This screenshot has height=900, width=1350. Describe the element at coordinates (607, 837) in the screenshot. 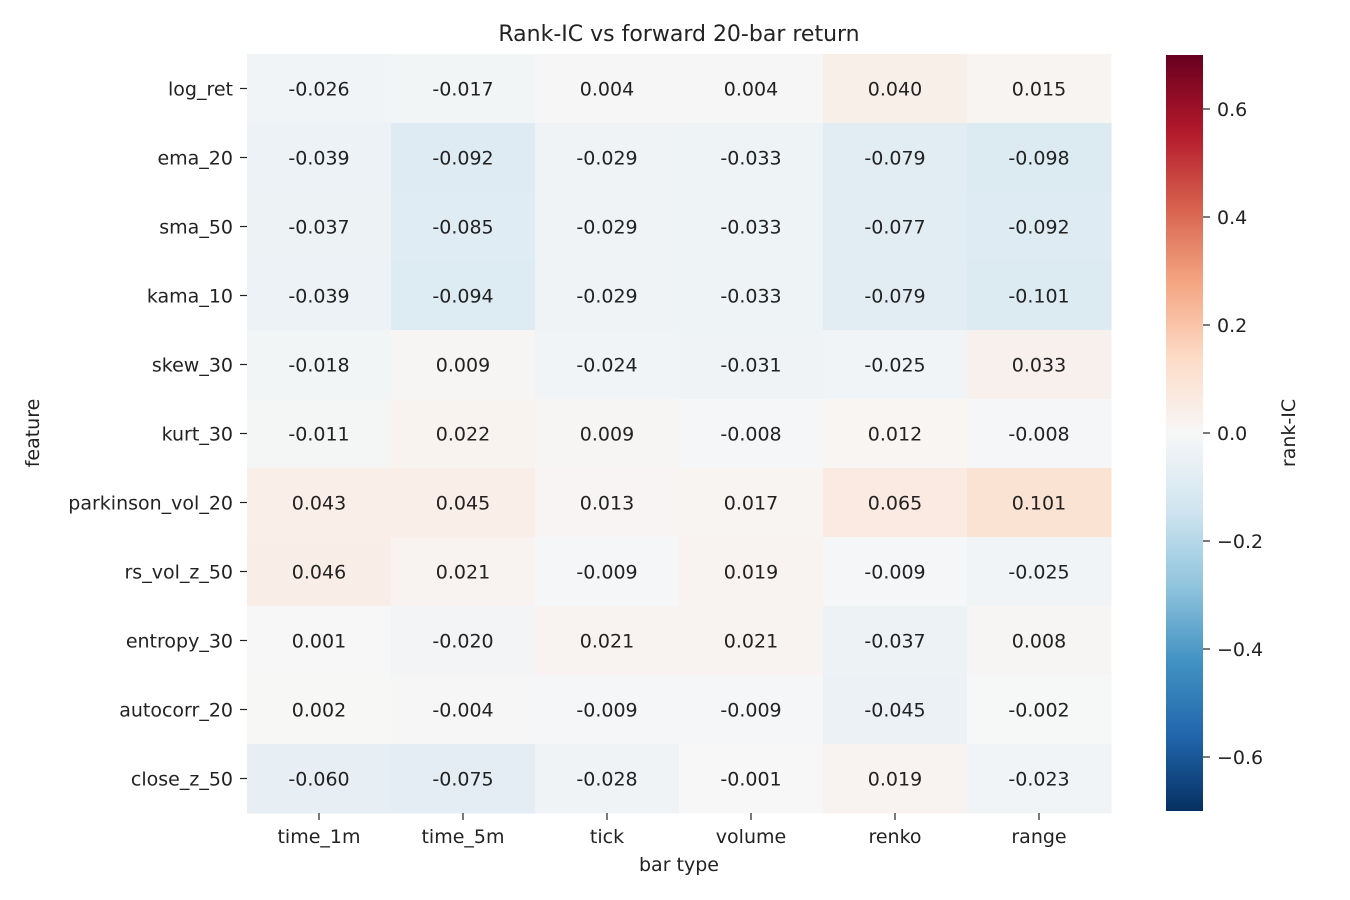

I see `x-tick-label: tick` at that location.